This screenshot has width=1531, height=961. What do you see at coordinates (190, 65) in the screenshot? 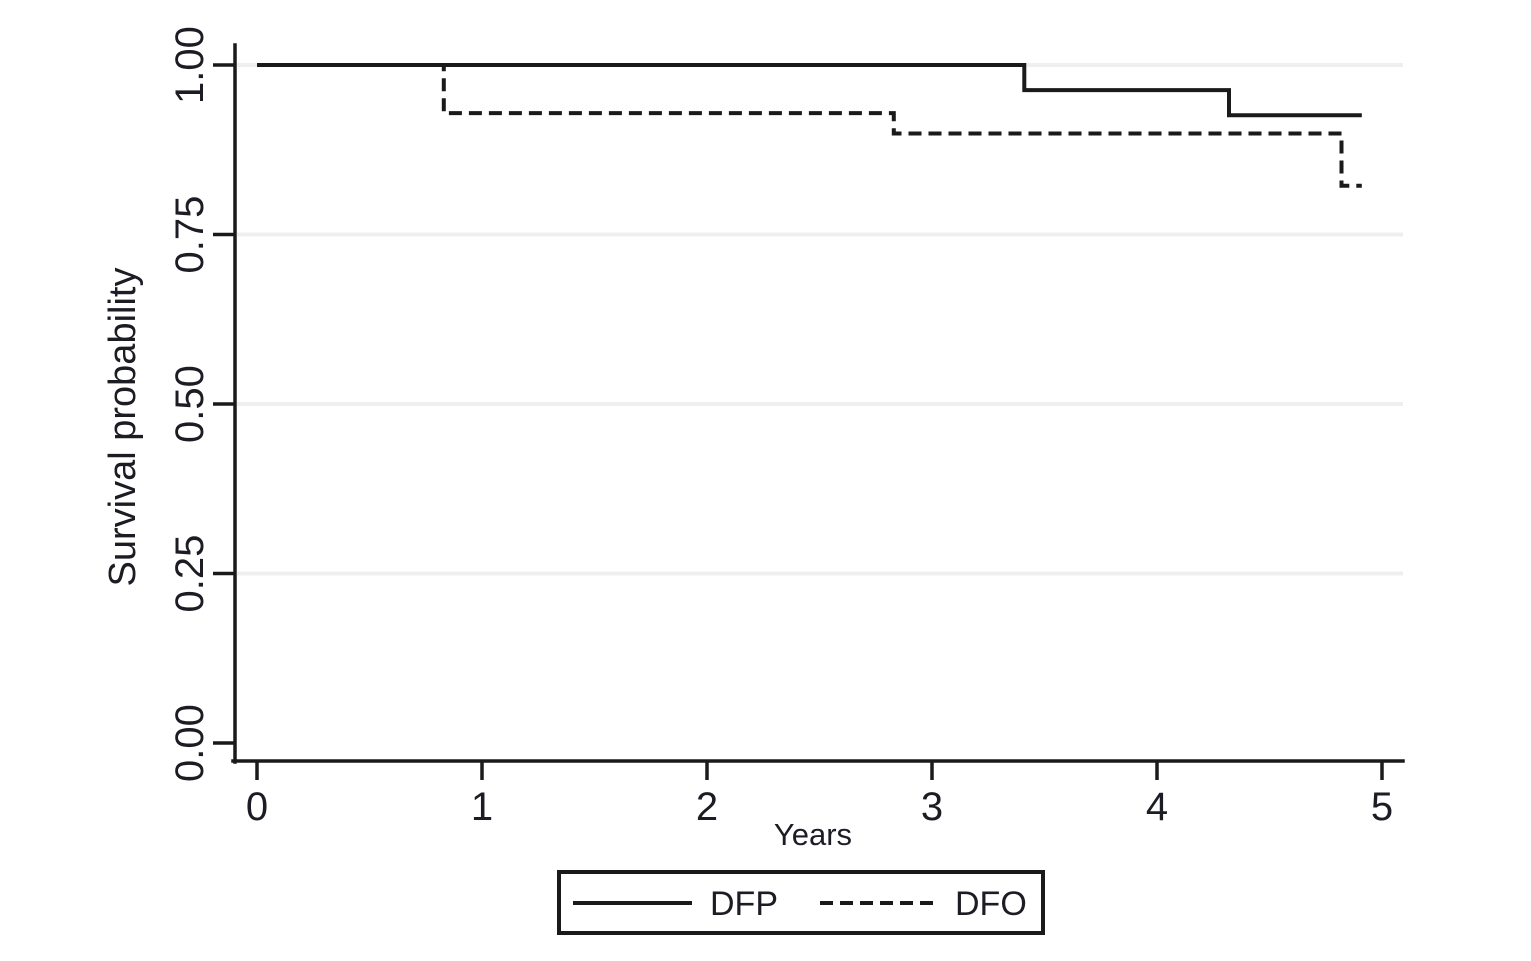
I see `y-tick-label: 1.00` at bounding box center [190, 65].